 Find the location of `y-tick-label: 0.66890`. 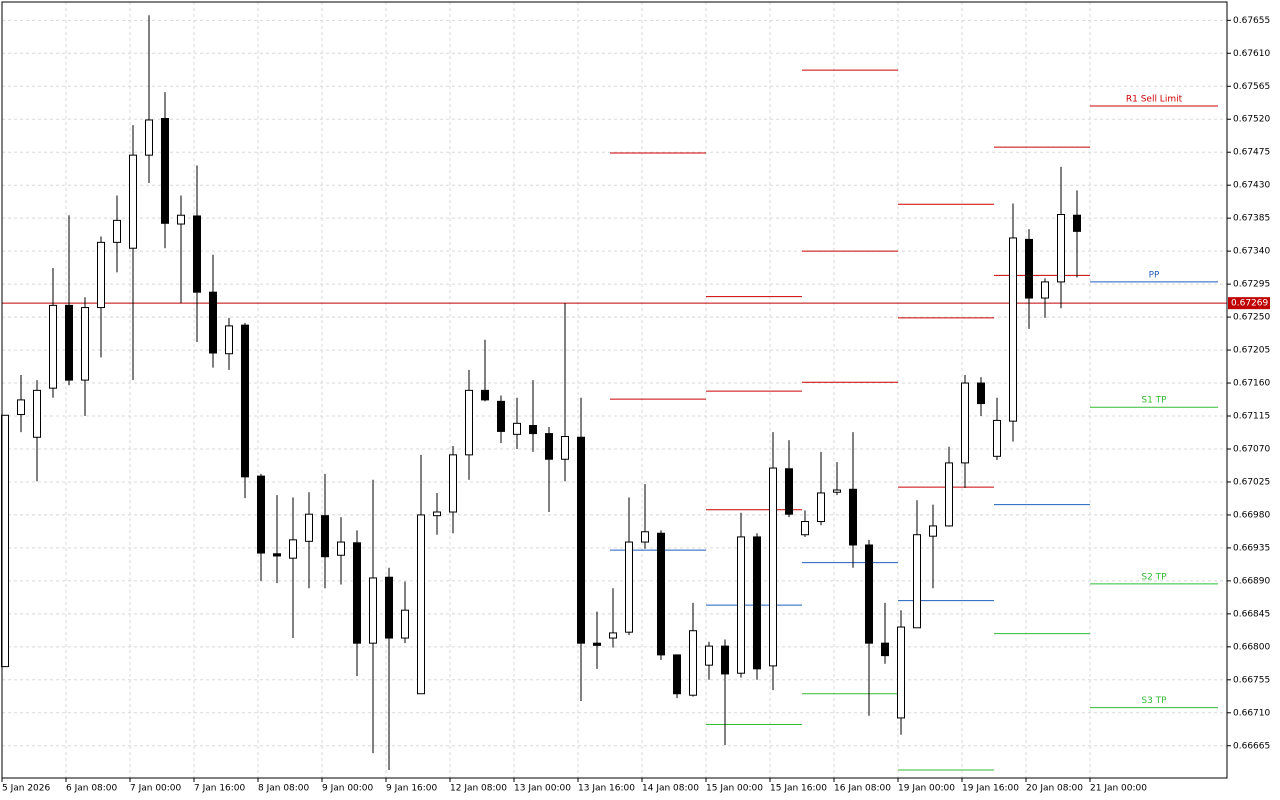

y-tick-label: 0.66890 is located at coordinates (1251, 581).